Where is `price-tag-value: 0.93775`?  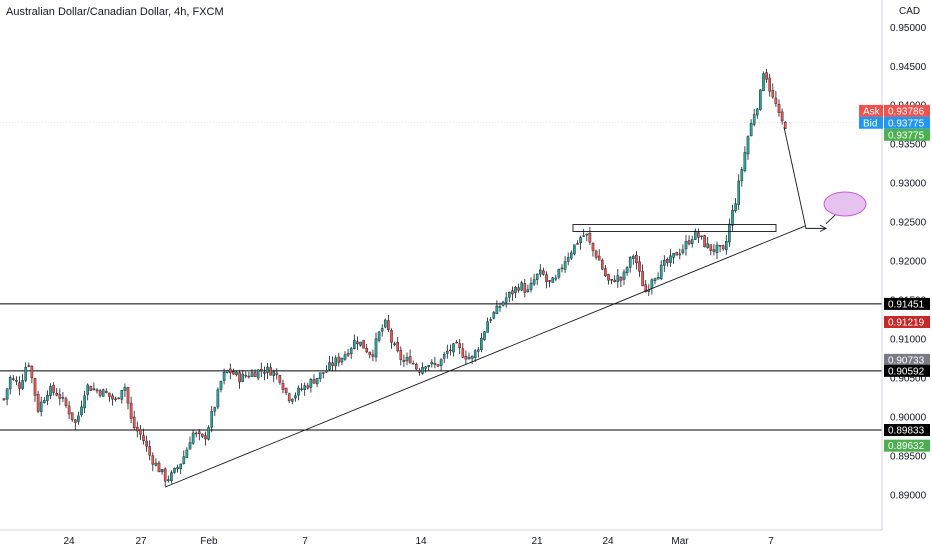
price-tag-value: 0.93775 is located at coordinates (906, 123).